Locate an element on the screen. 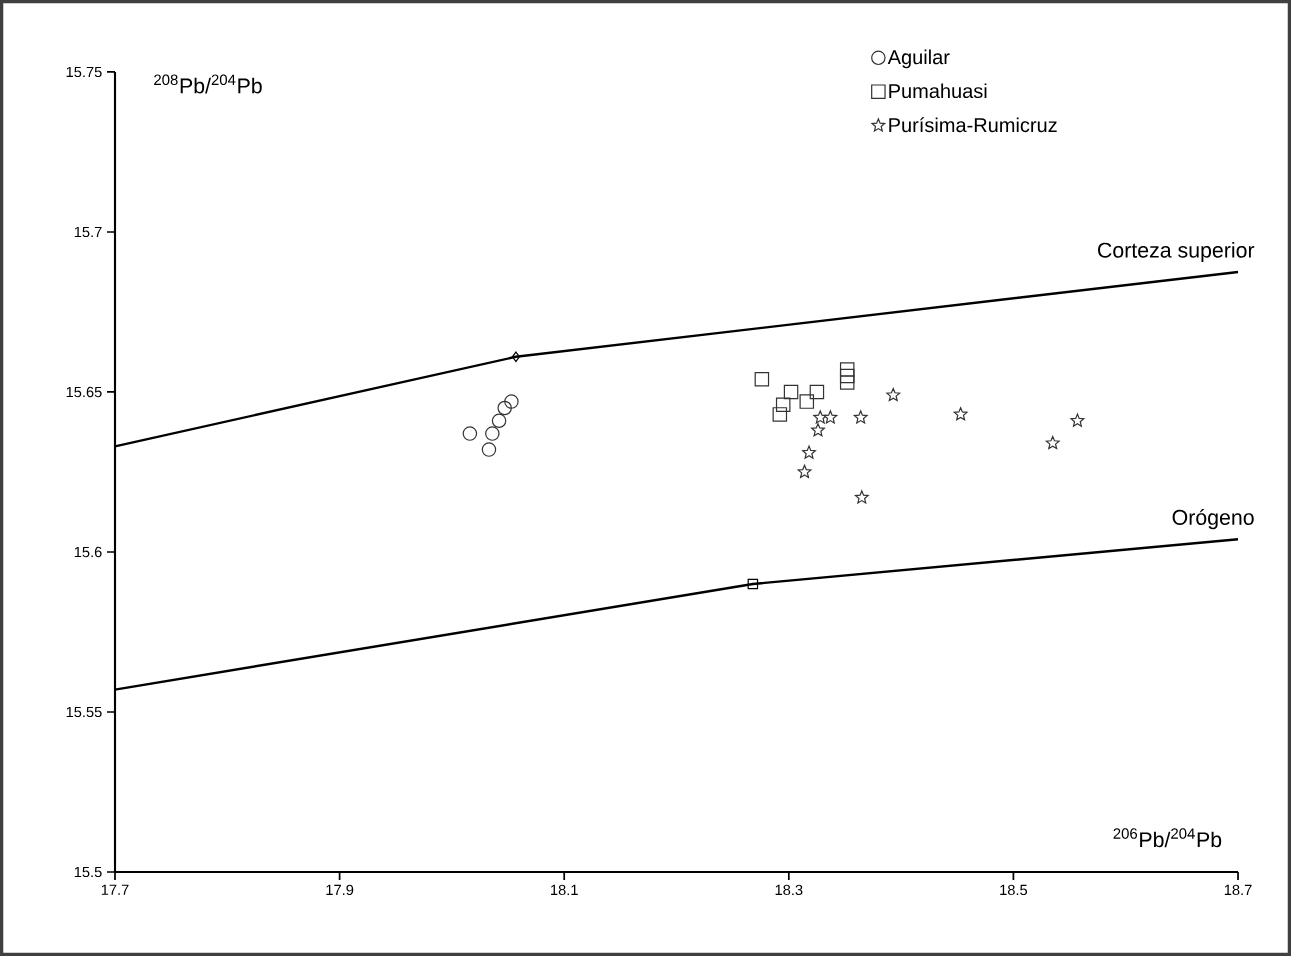 The image size is (1291, 956). x-tick-label: 17.7 is located at coordinates (115, 889).